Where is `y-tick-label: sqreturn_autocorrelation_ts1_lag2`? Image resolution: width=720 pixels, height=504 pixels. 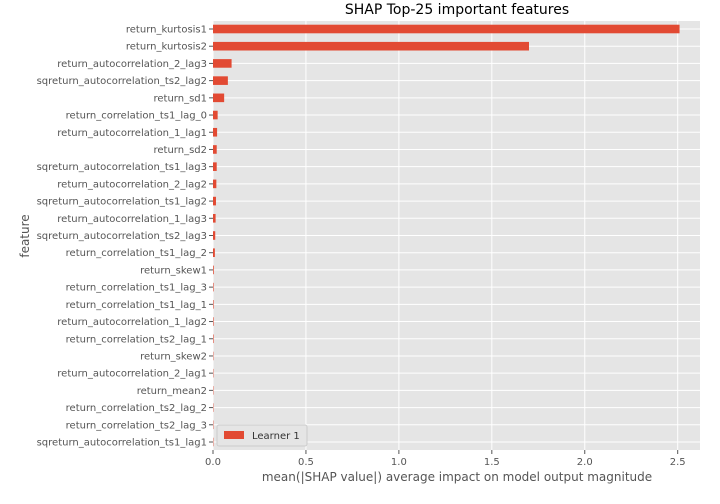
y-tick-label: sqreturn_autocorrelation_ts1_lag2 is located at coordinates (122, 202).